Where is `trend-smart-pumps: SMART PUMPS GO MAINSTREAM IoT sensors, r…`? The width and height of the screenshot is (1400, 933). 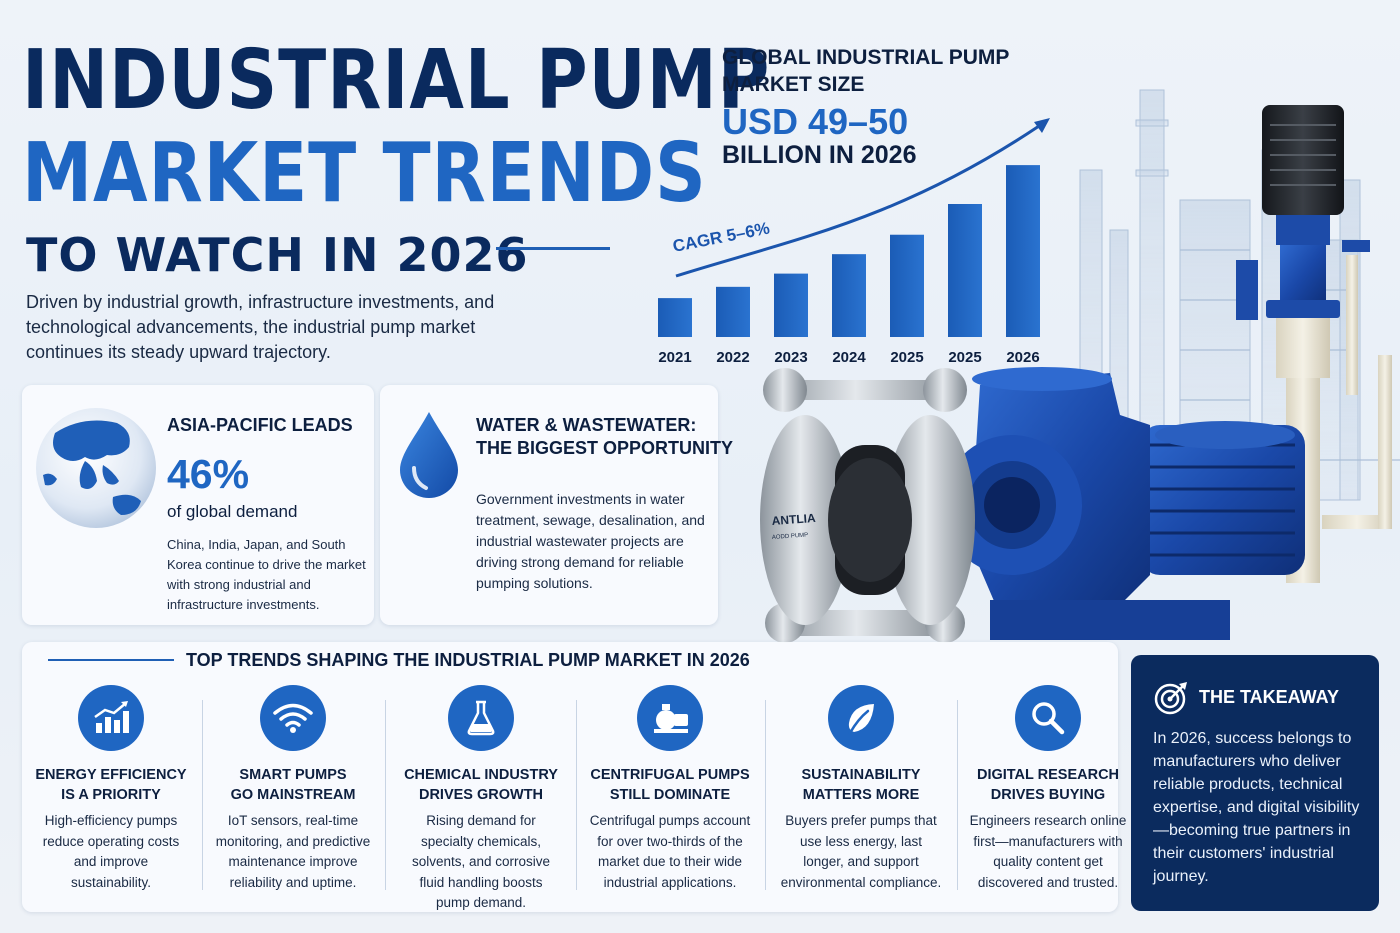
trend-smart-pumps: SMART PUMPS GO MAINSTREAM IoT sensors, r… is located at coordinates (293, 789).